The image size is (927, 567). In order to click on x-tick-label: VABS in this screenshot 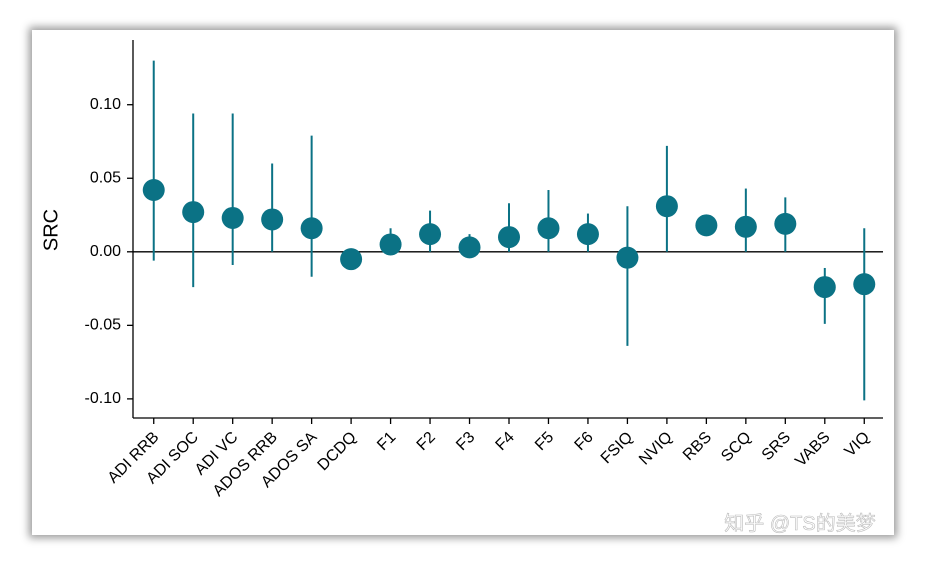, I will do `click(812, 449)`.